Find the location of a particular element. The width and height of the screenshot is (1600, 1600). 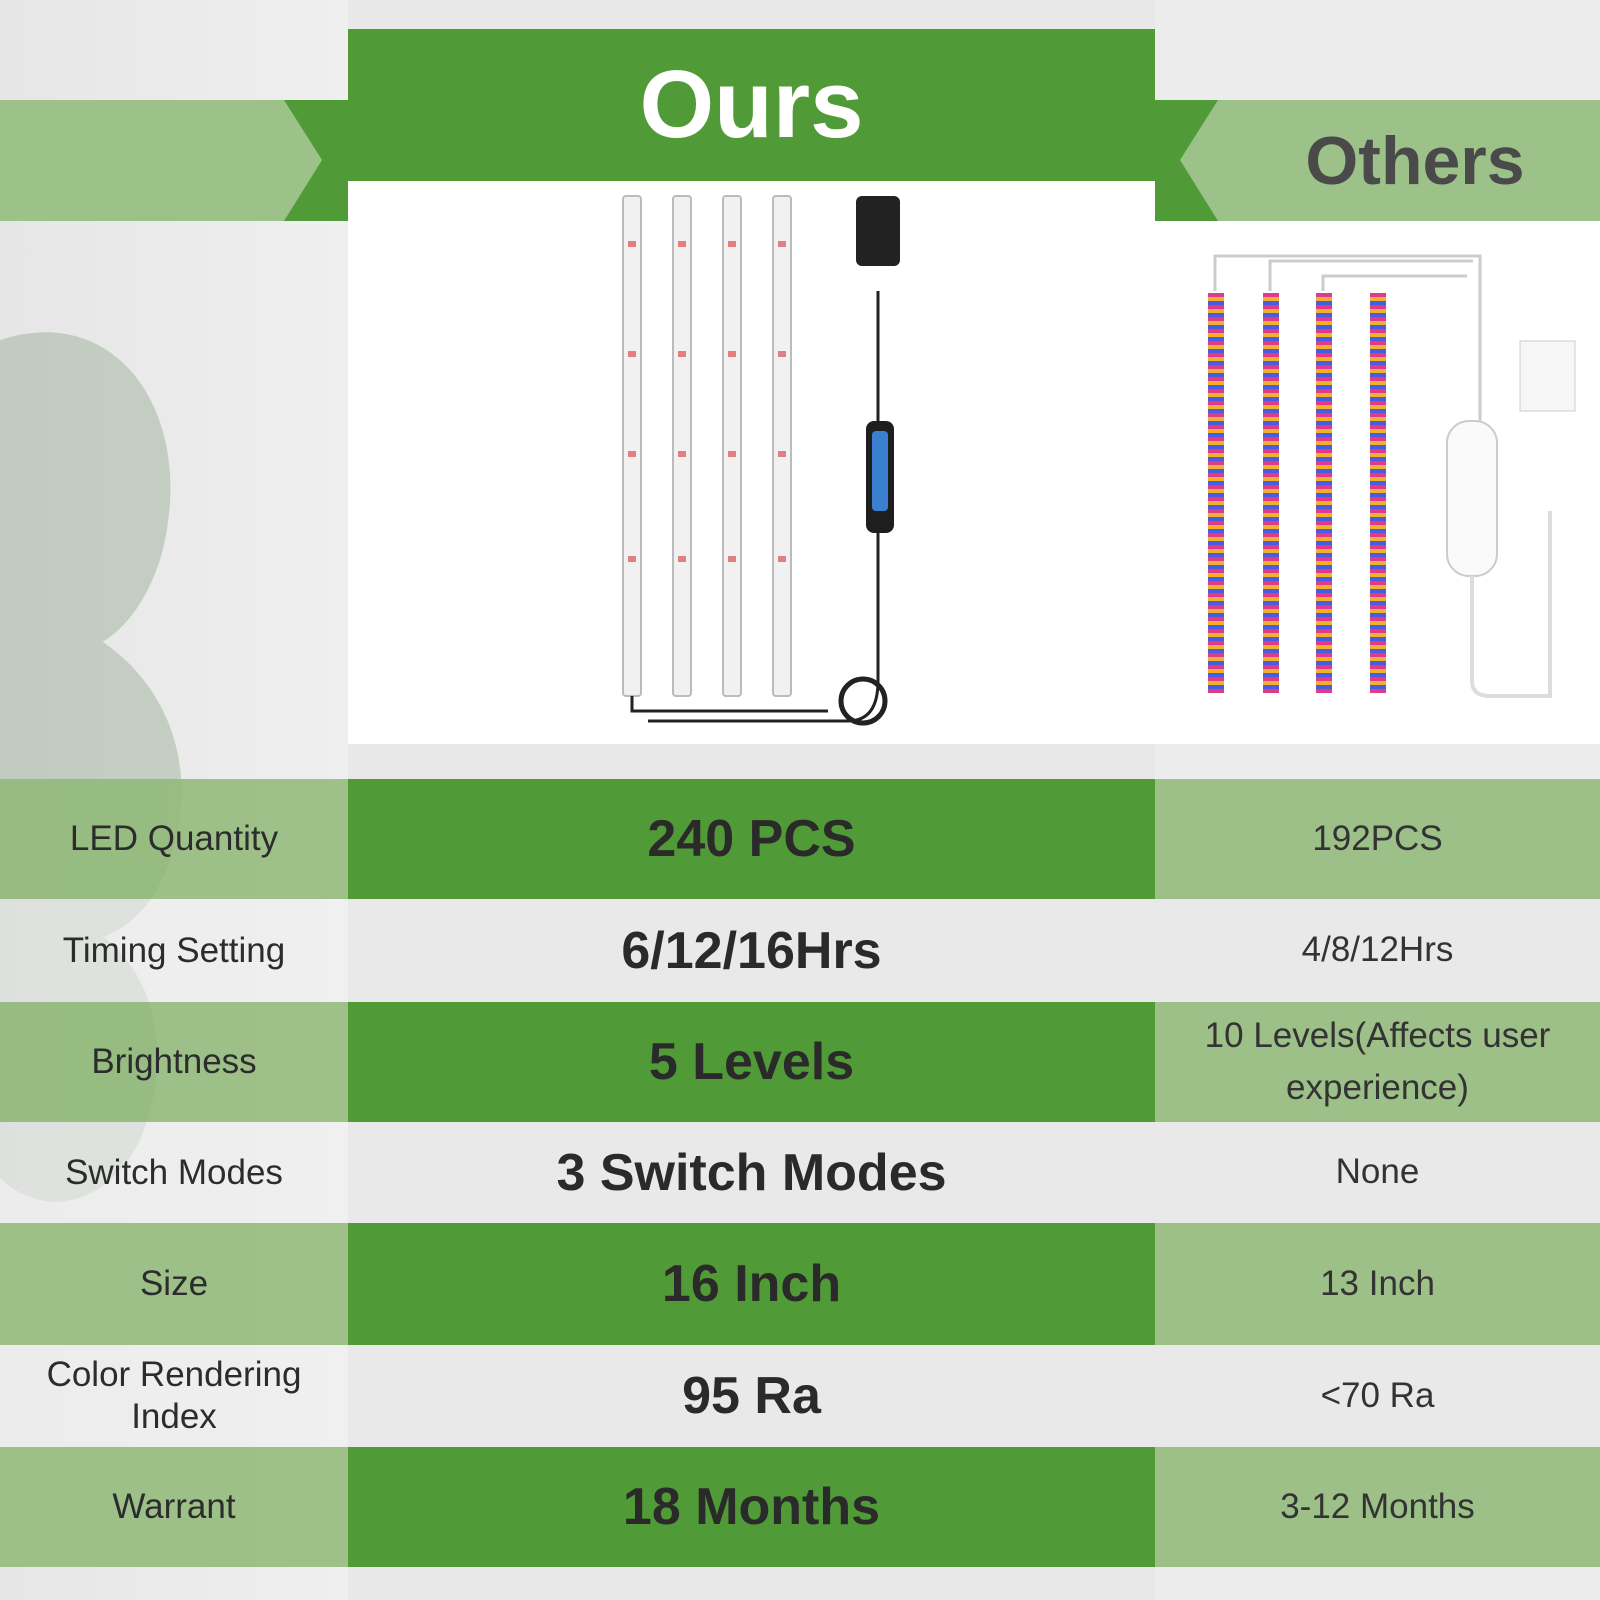

others-value: 10 Levels(Affects user experience) is located at coordinates (1377, 1062).